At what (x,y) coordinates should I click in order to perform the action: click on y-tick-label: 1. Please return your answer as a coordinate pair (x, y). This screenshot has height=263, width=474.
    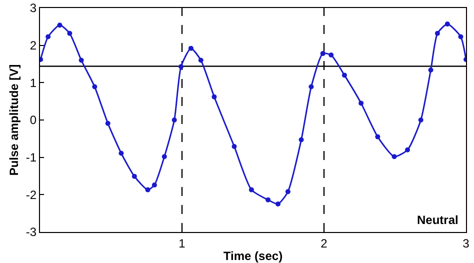
    Looking at the image, I should click on (33, 83).